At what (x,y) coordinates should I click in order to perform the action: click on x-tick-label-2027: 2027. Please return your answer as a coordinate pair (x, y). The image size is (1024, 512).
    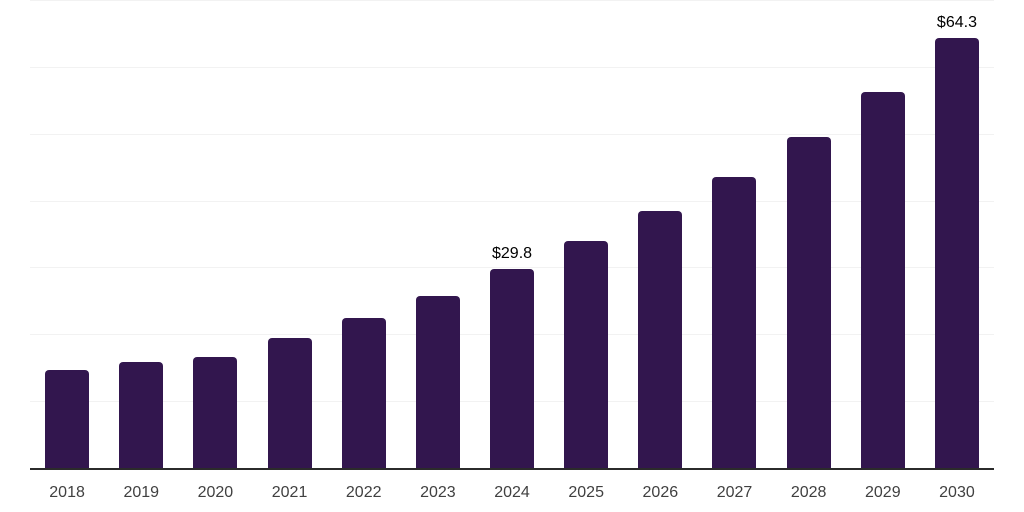
    Looking at the image, I should click on (734, 492).